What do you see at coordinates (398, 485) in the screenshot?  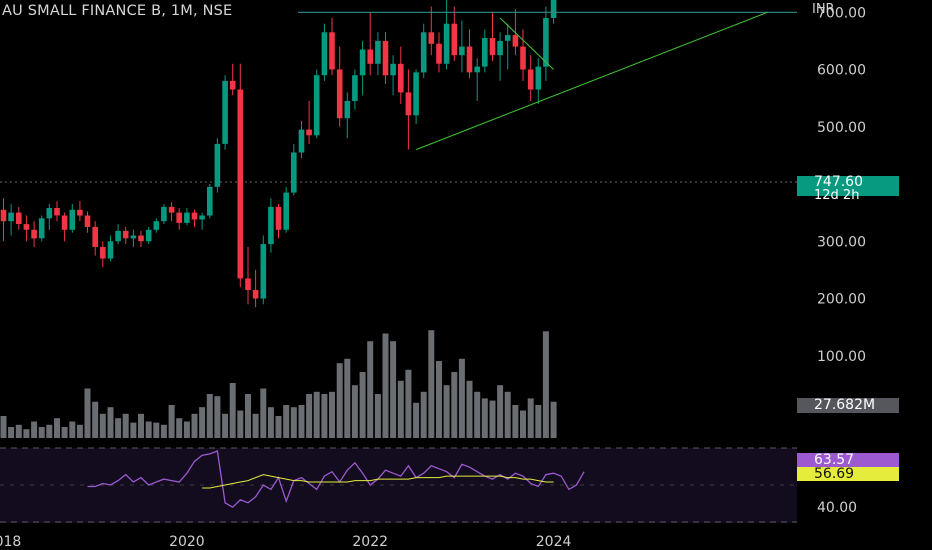 I see `rsi-pane-background` at bounding box center [398, 485].